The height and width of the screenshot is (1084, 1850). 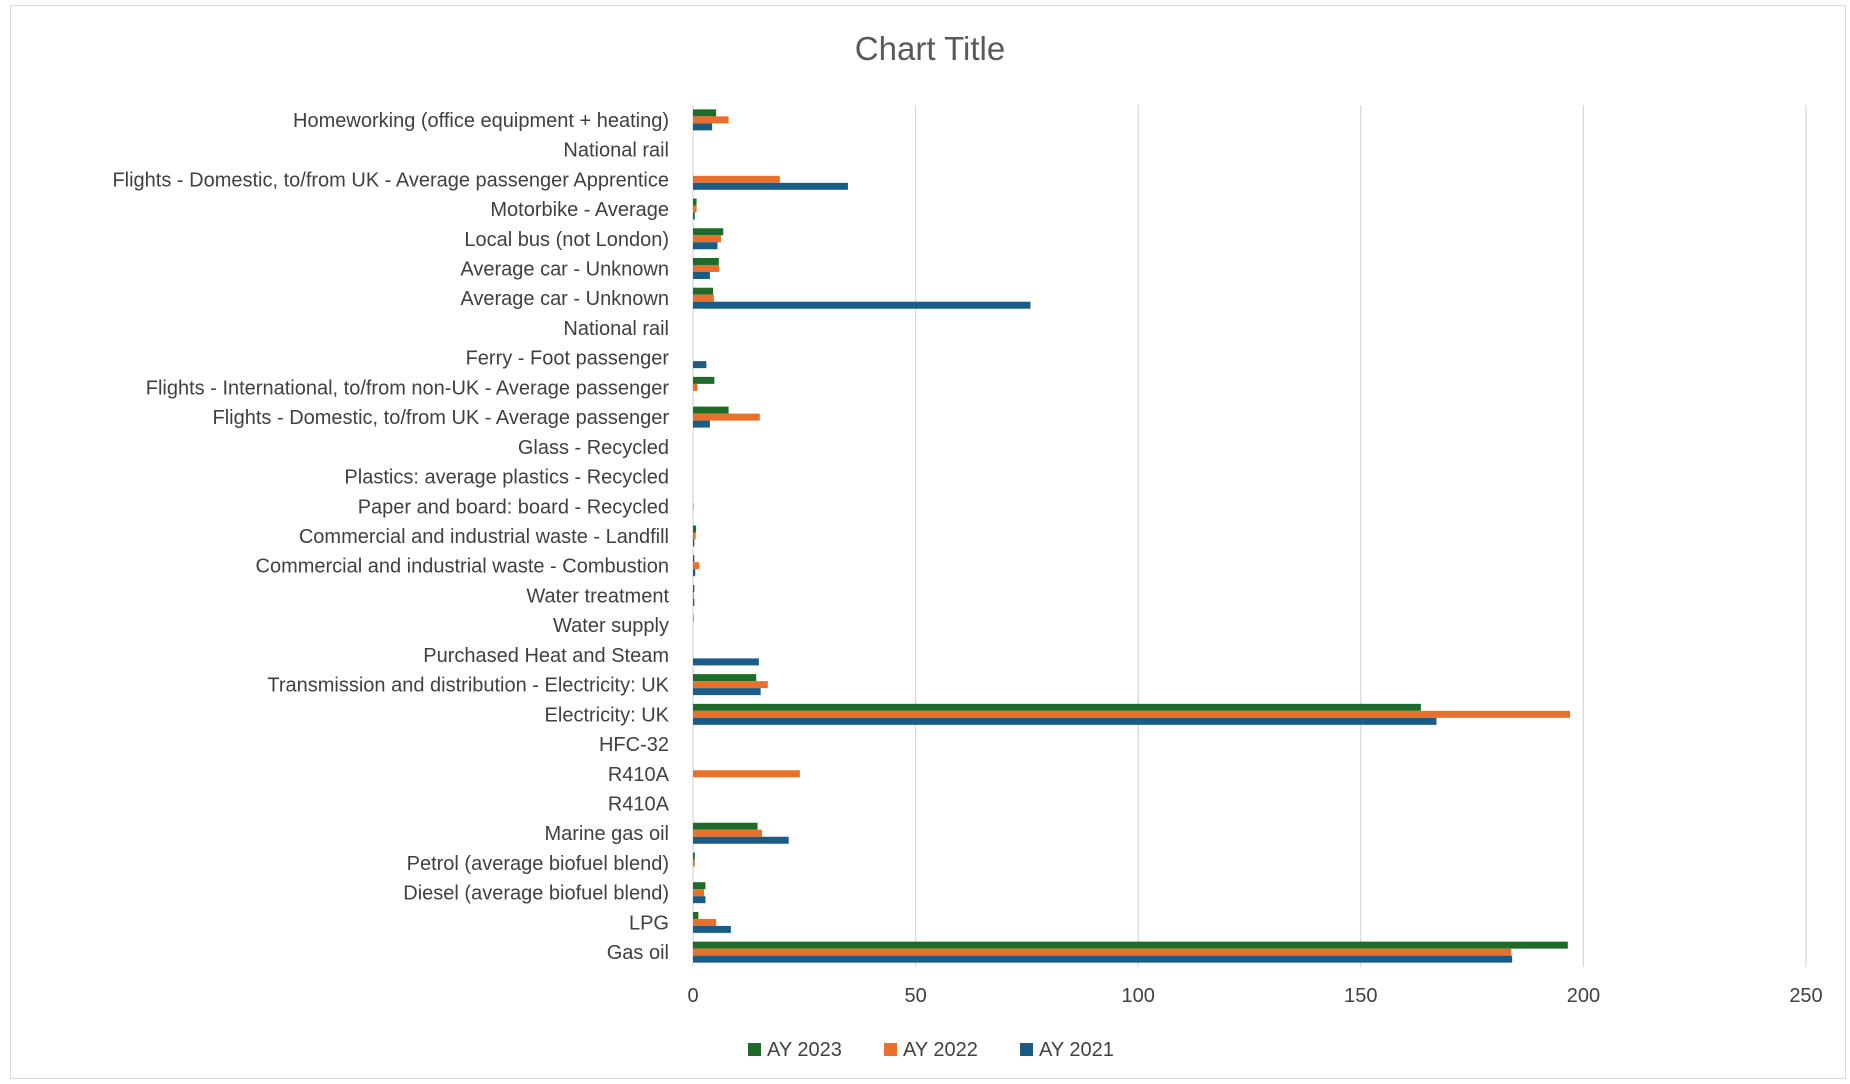 What do you see at coordinates (634, 745) in the screenshot?
I see `category-label: HFC-32` at bounding box center [634, 745].